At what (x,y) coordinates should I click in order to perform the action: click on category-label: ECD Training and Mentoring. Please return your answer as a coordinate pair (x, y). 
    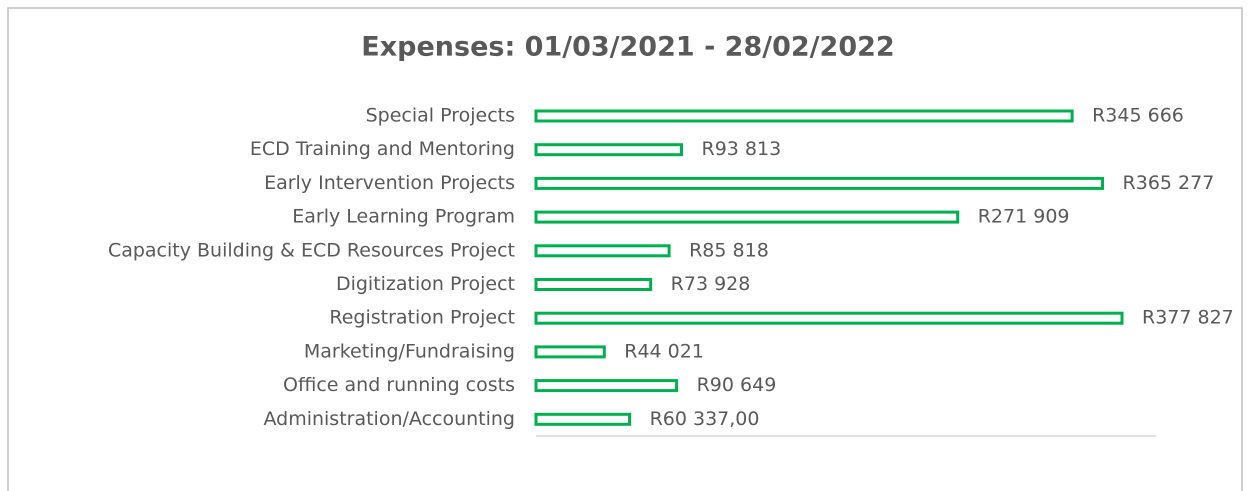
    Looking at the image, I should click on (382, 149).